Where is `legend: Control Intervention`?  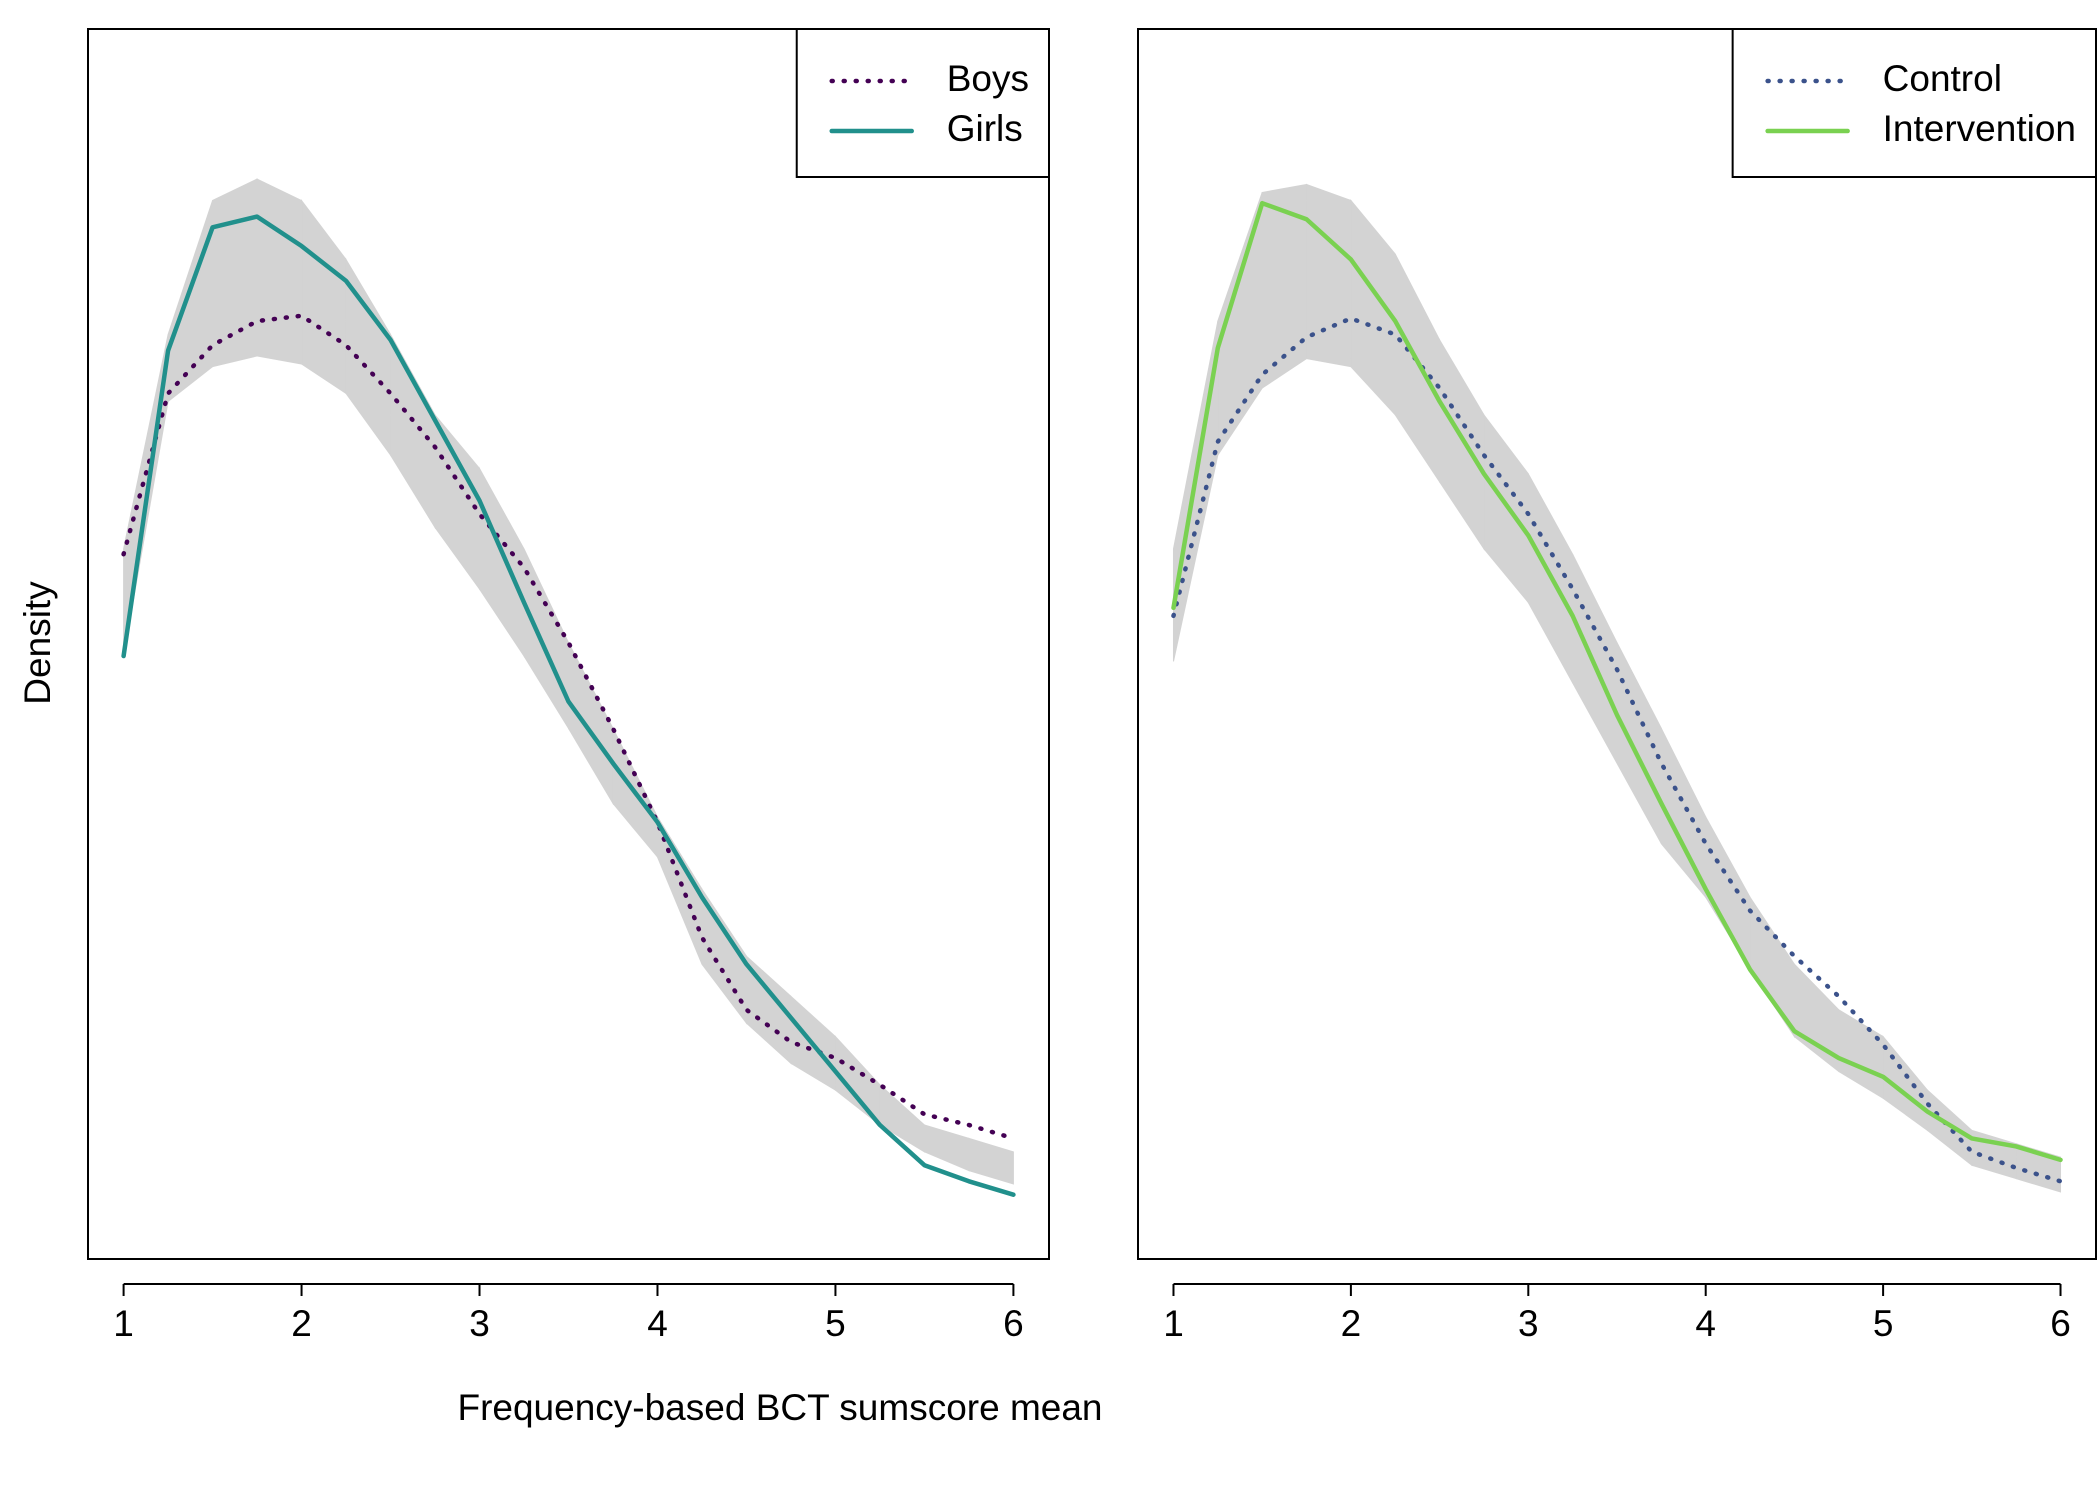
legend: Control Intervention is located at coordinates (1914, 103).